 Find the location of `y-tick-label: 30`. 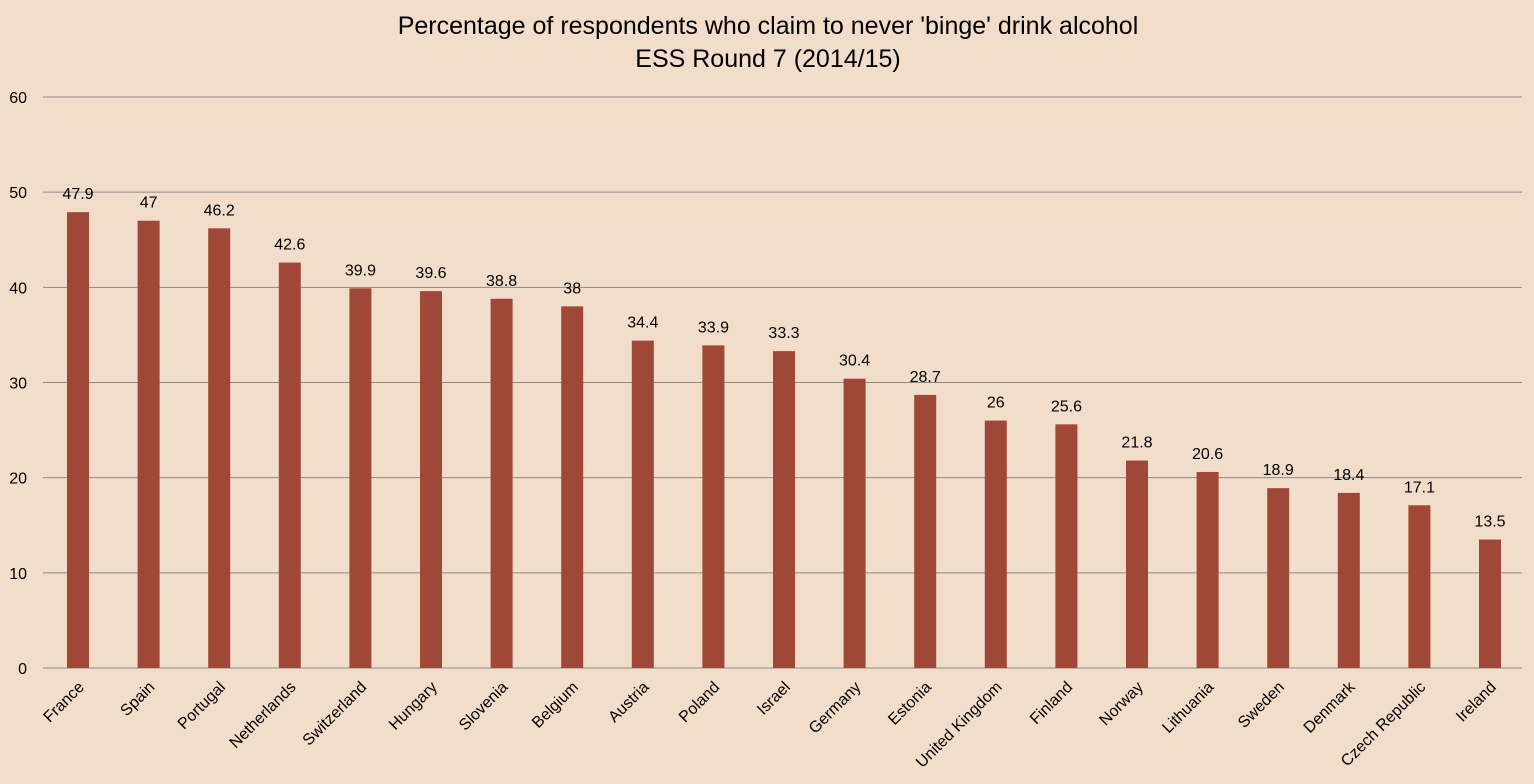

y-tick-label: 30 is located at coordinates (18, 384).